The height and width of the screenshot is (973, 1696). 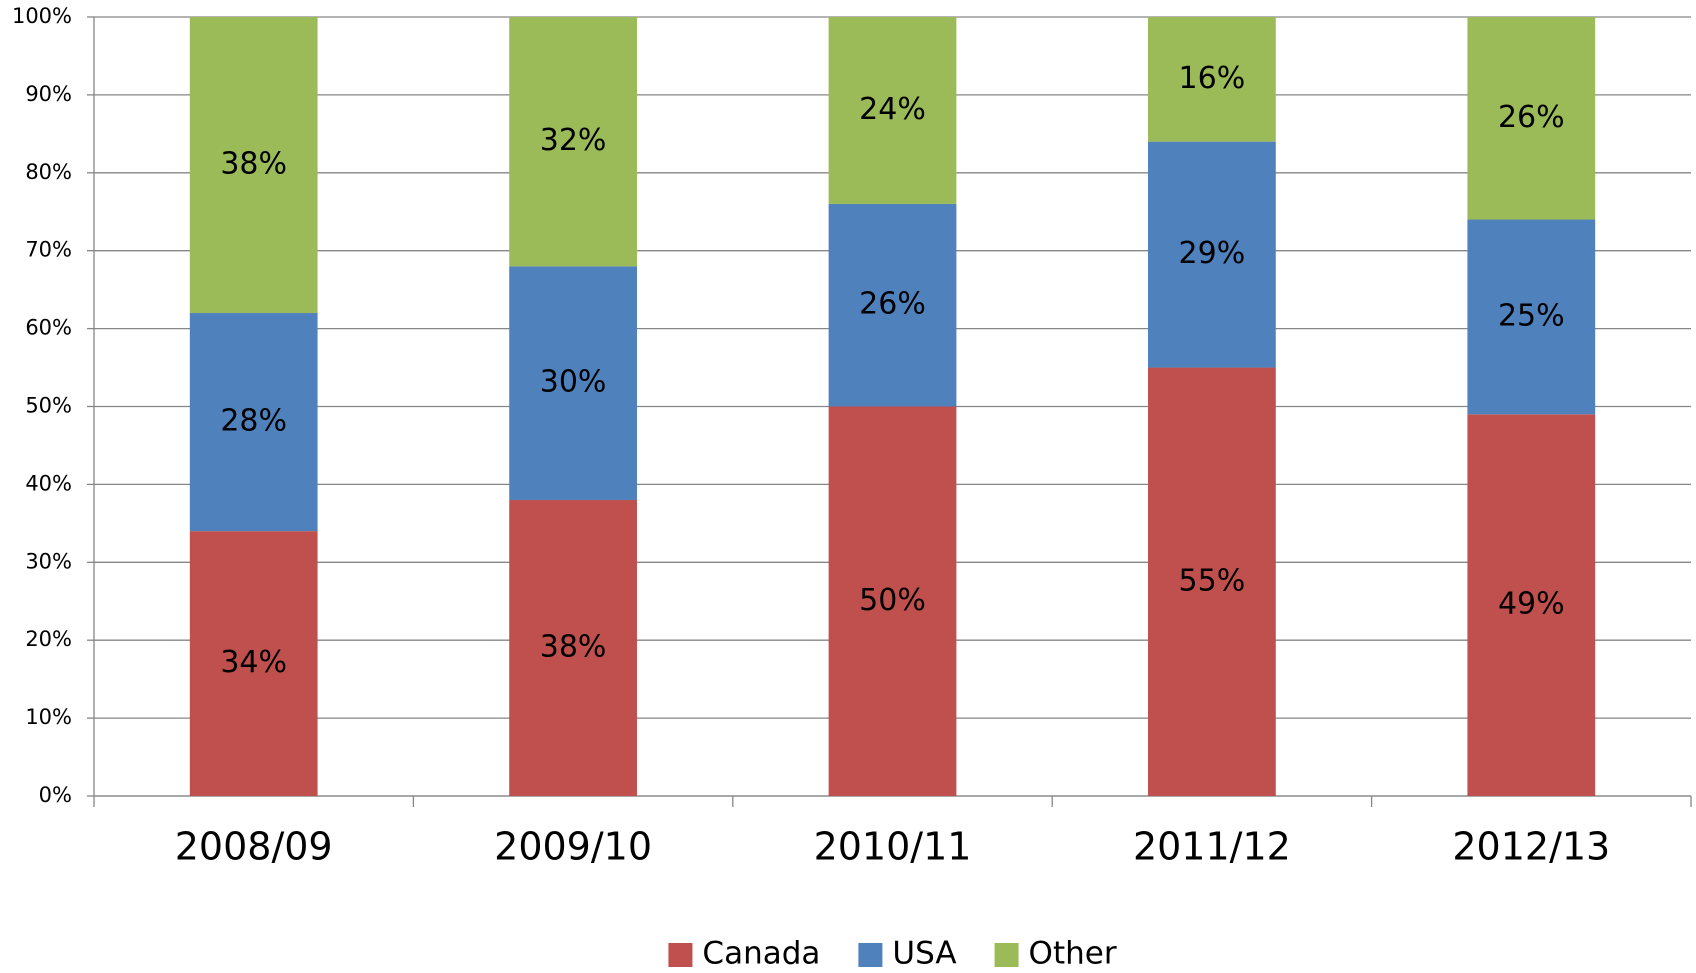 I want to click on data-label: 25%, so click(x=1531, y=315).